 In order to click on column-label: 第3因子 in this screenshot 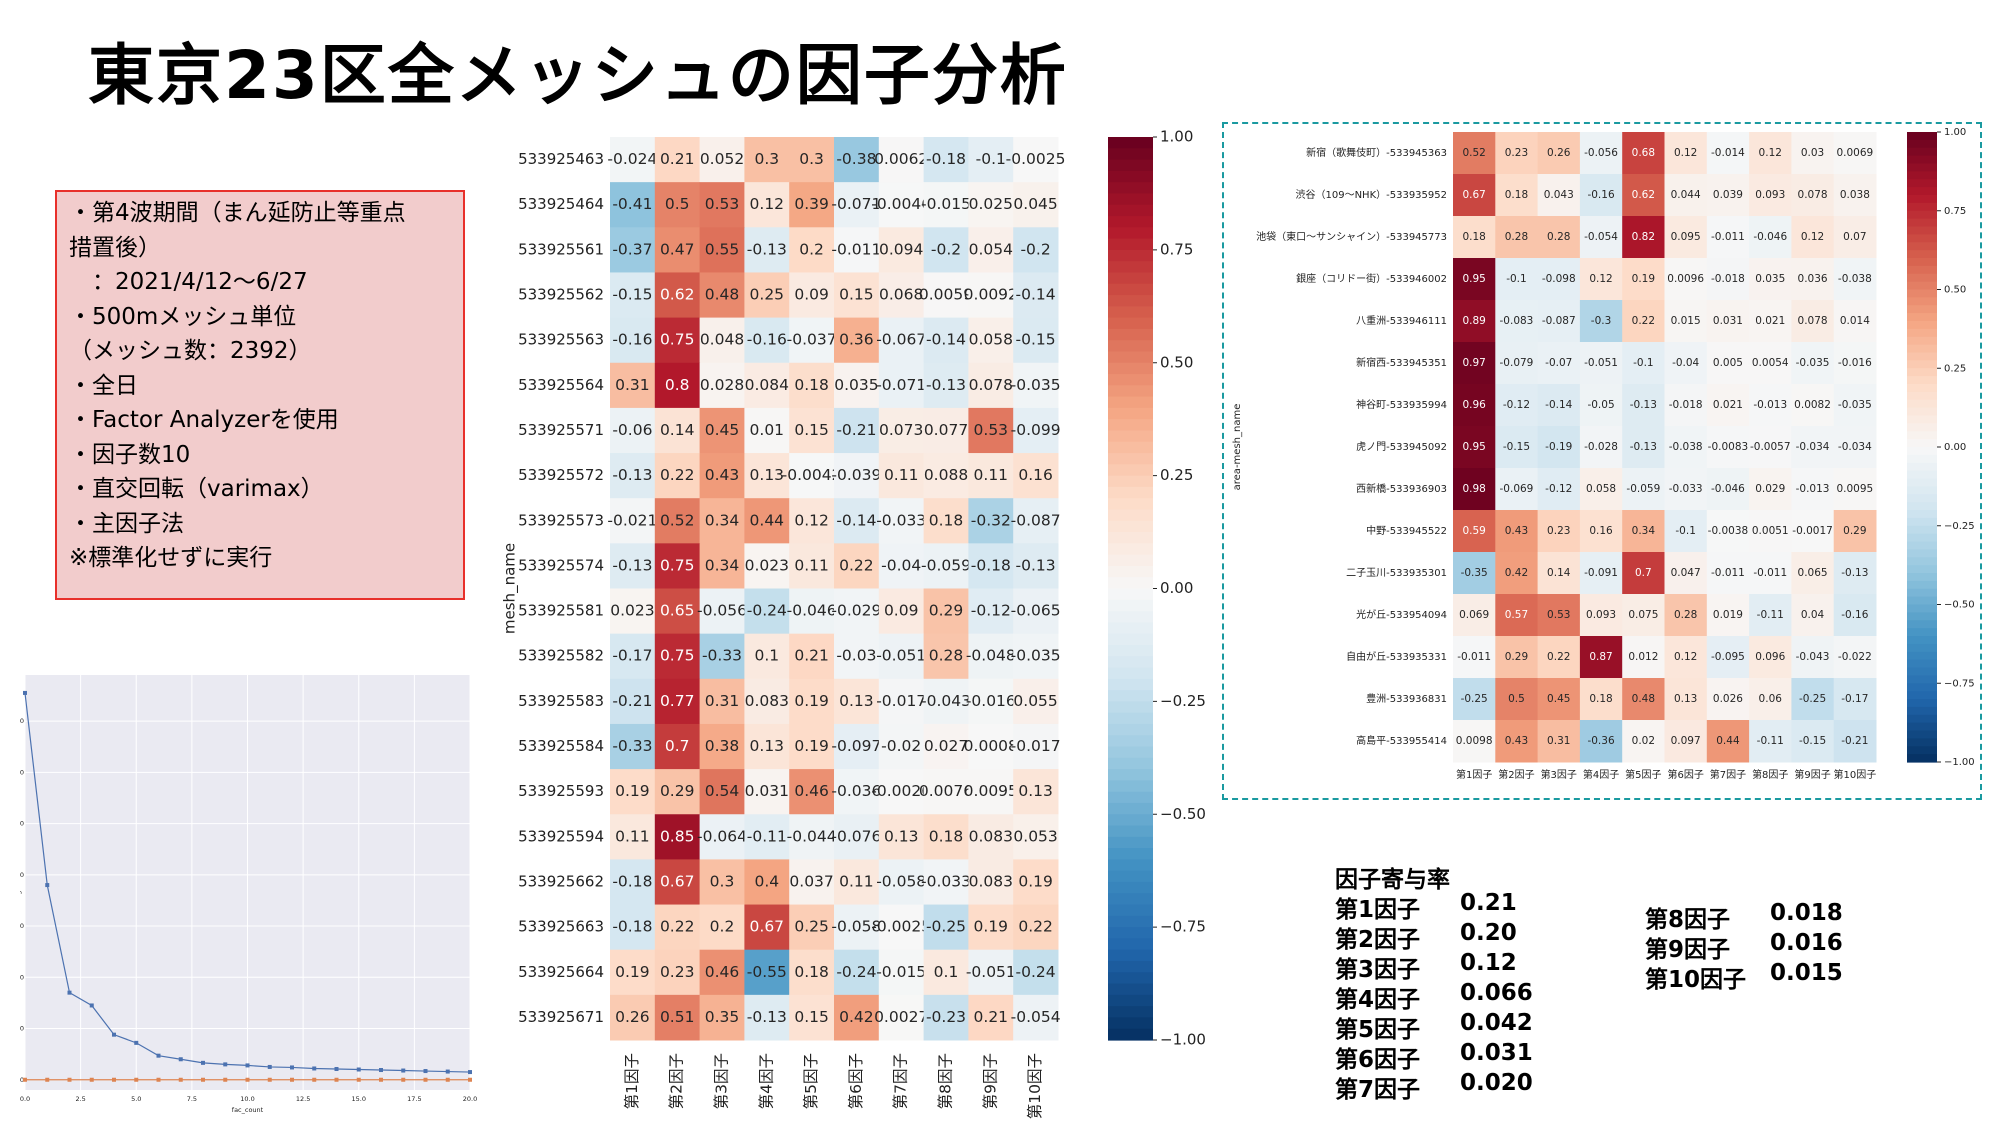, I will do `click(722, 1081)`.